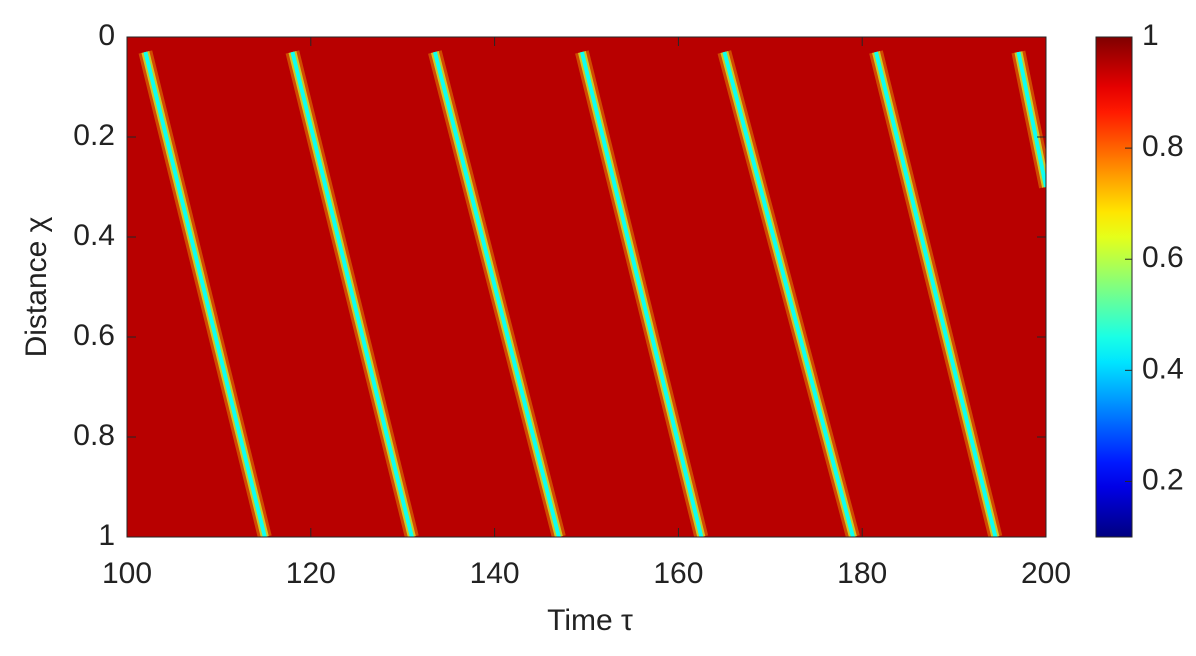  Describe the element at coordinates (127, 573) in the screenshot. I see `x-tick-label: 100` at that location.